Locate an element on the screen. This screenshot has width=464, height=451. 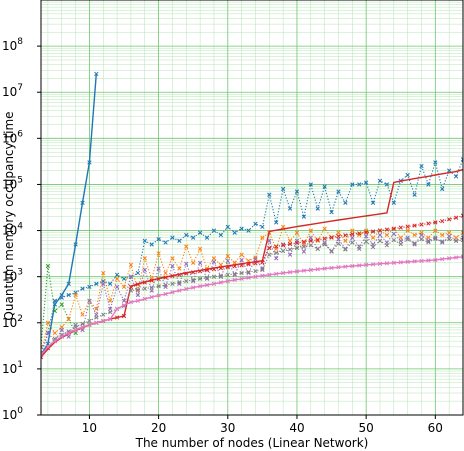
x-tick-label: 40 is located at coordinates (296, 428).